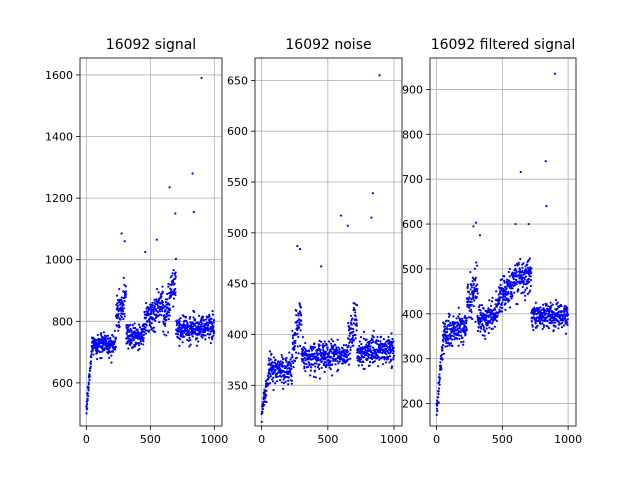 The height and width of the screenshot is (480, 640). Describe the element at coordinates (412, 269) in the screenshot. I see `y-tick-label: 500` at that location.